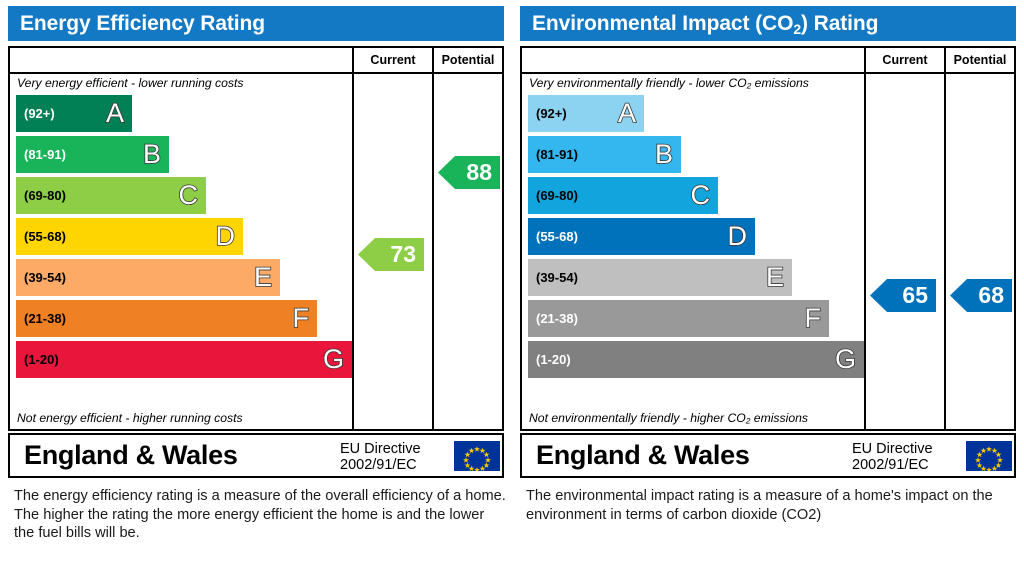  I want to click on energy-panel-header: Energy Efficiency Rating, so click(256, 23).